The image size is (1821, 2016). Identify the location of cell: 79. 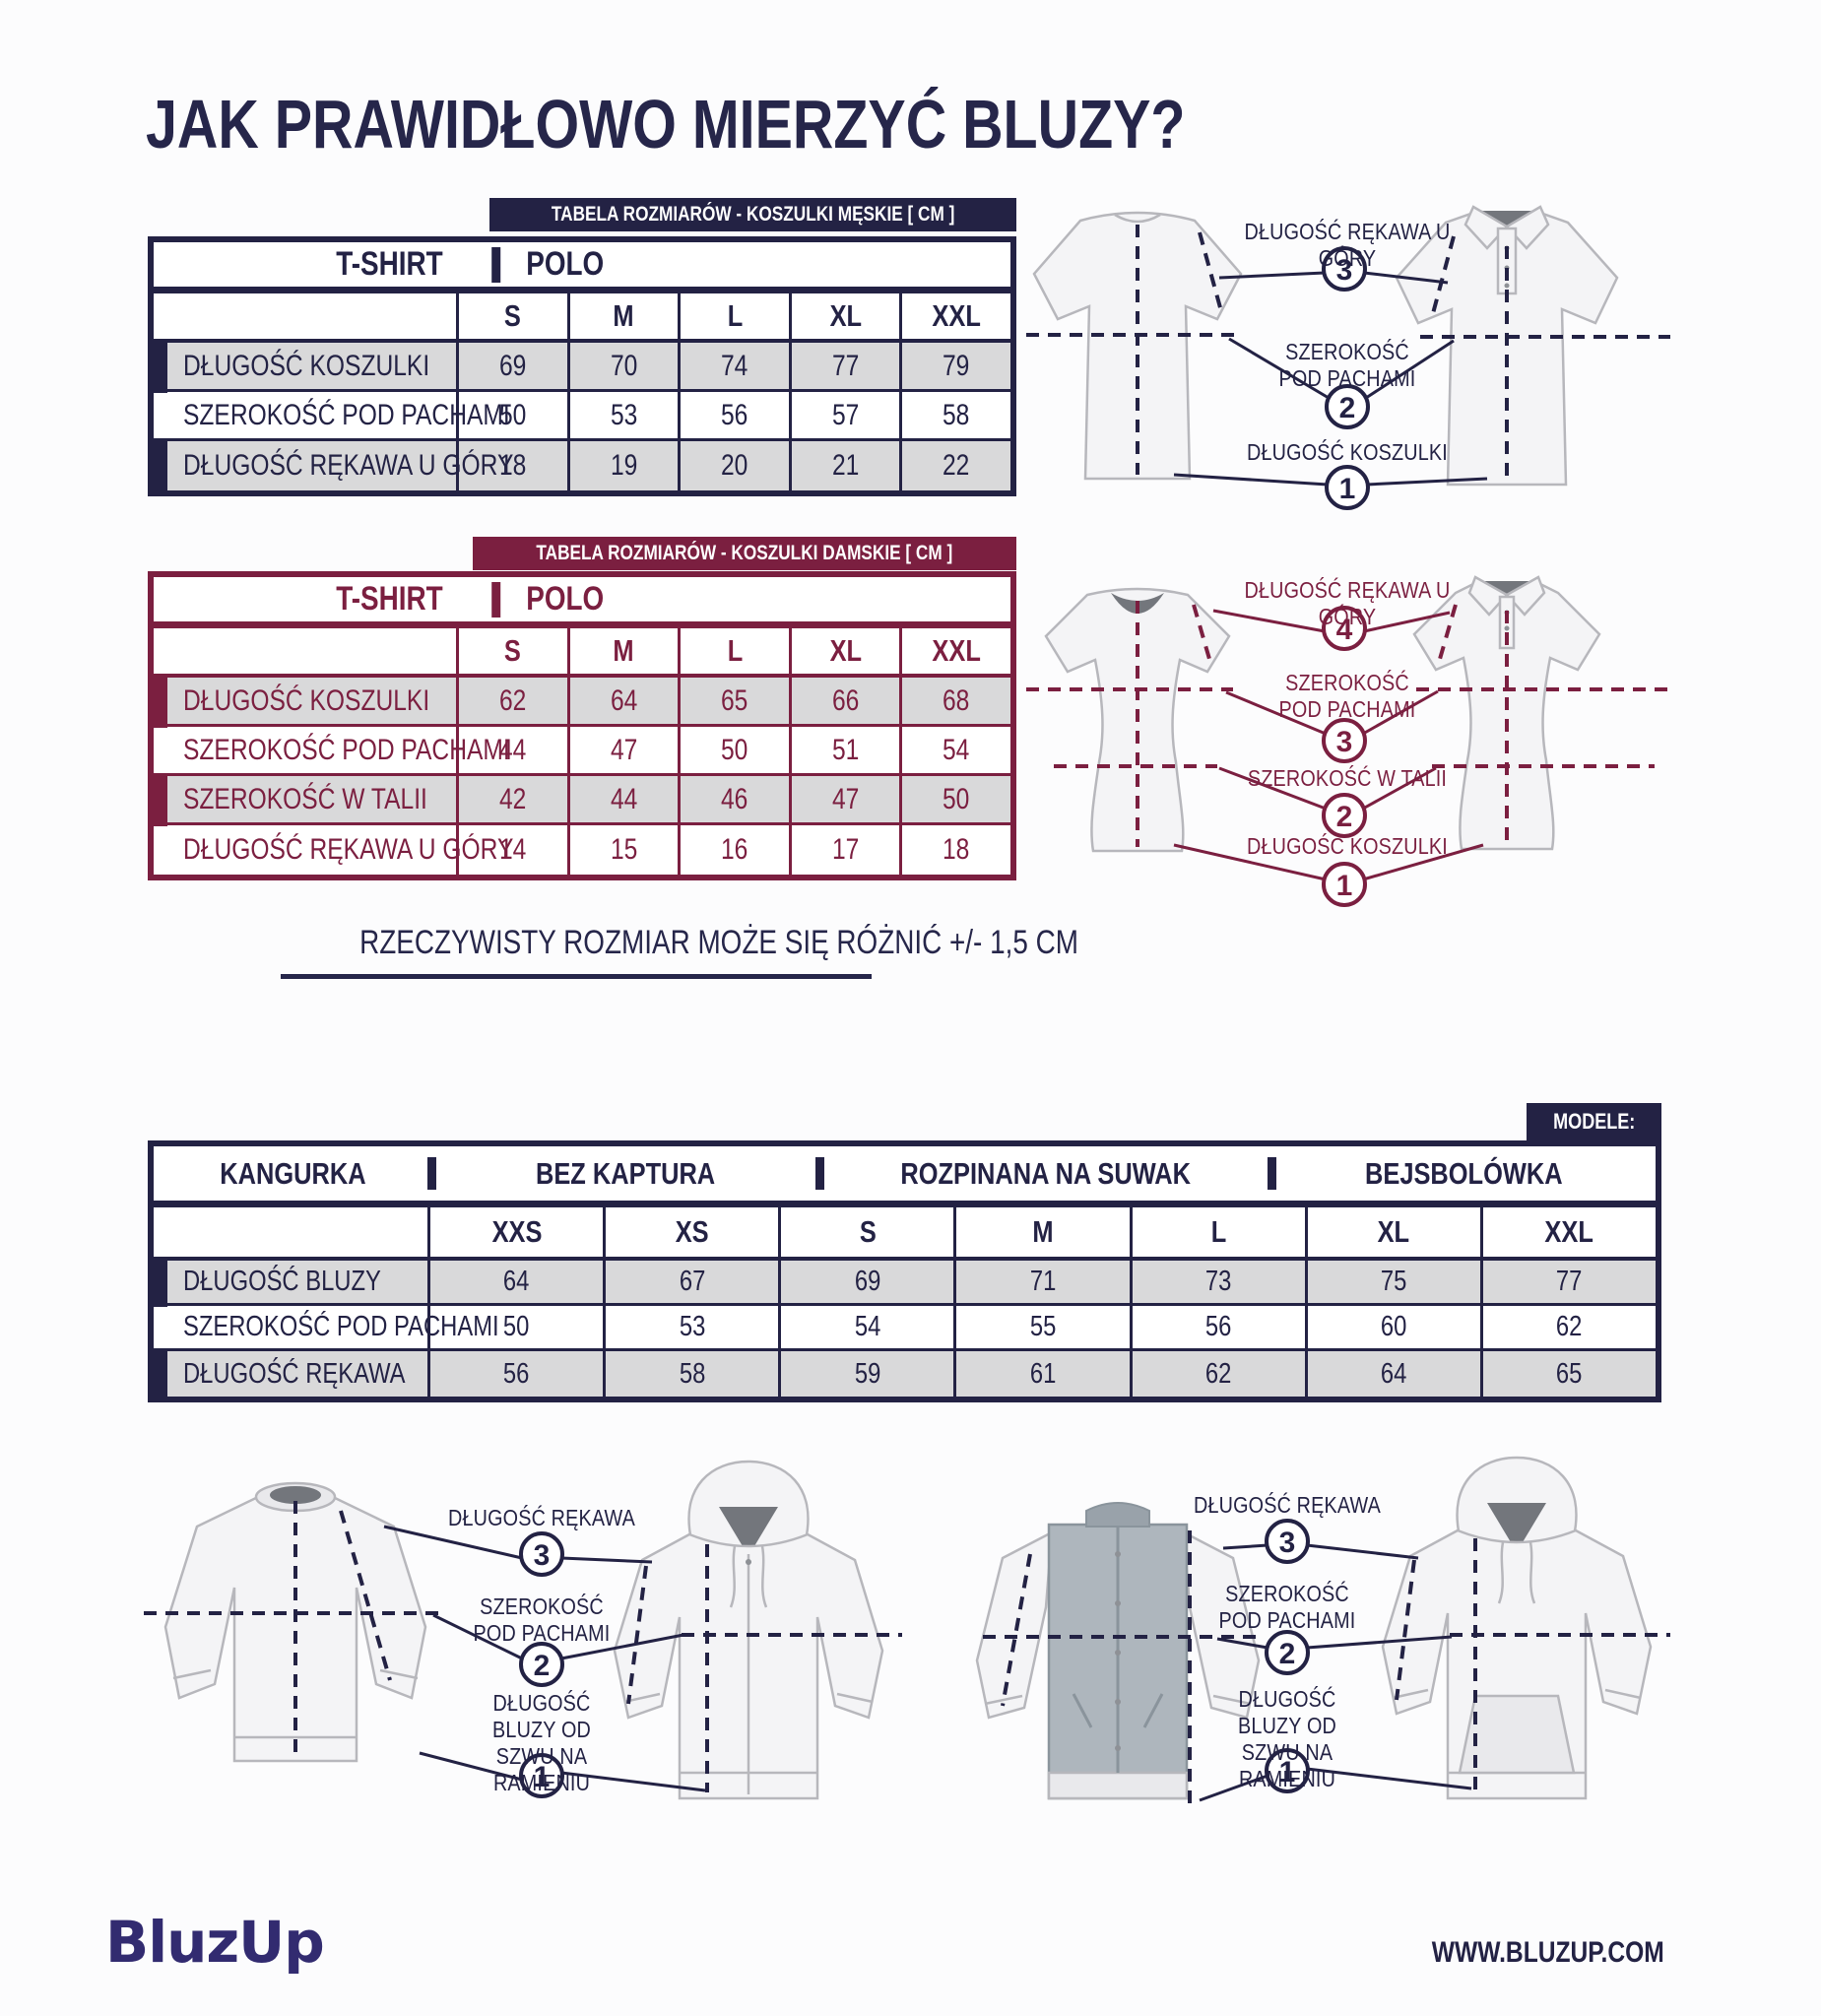
(954, 366).